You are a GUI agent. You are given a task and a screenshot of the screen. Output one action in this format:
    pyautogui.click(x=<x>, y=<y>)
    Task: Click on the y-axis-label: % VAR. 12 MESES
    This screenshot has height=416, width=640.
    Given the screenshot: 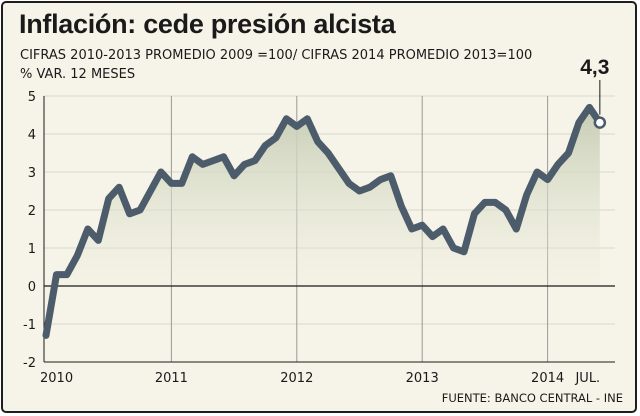 What is the action you would take?
    pyautogui.click(x=78, y=74)
    